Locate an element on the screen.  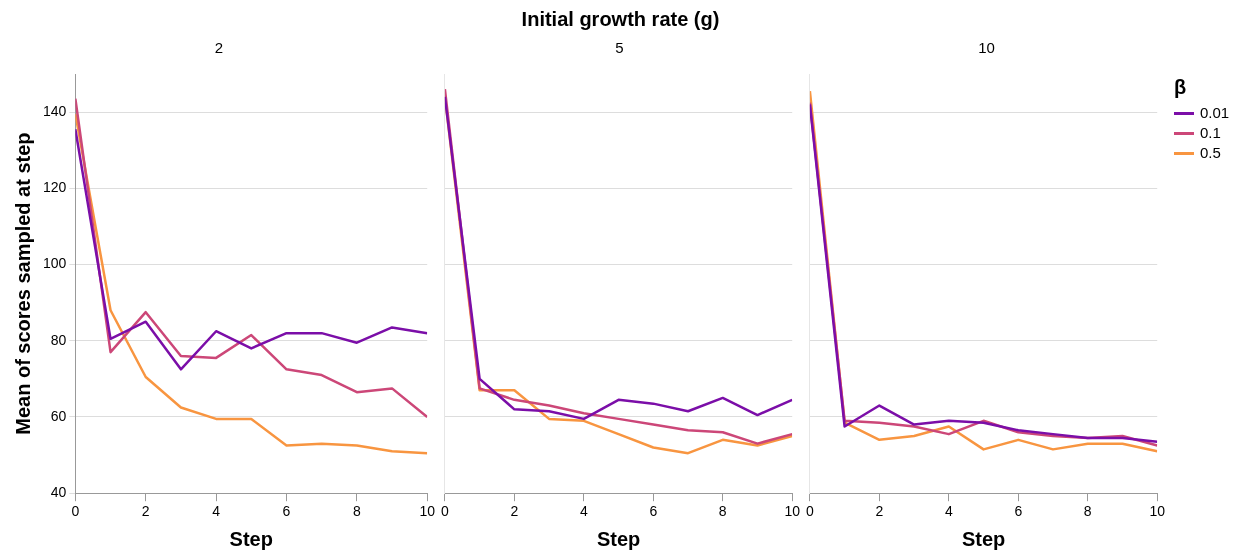
y-tick-label: 40 is located at coordinates (58, 492).